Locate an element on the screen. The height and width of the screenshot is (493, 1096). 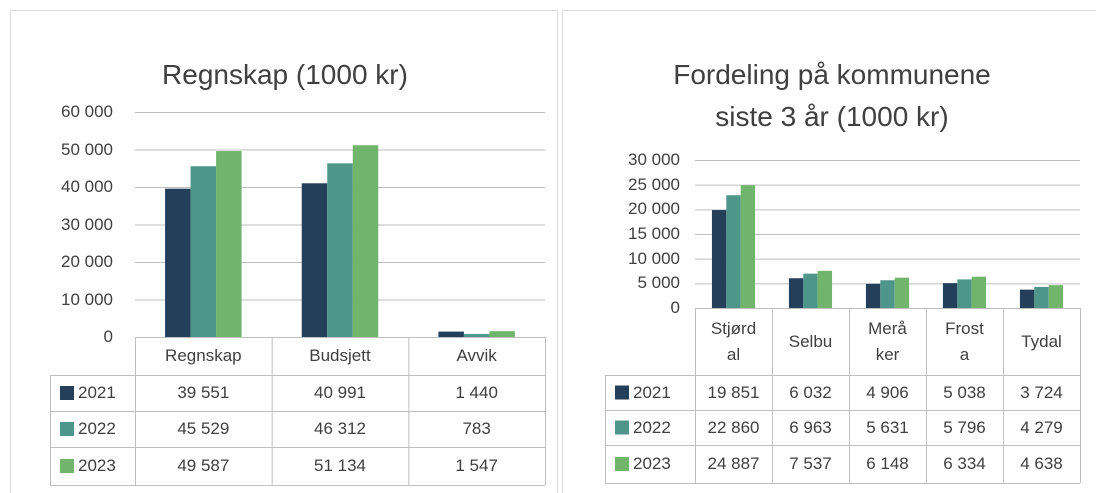
x-tick-label: Regnskap is located at coordinates (203, 356).